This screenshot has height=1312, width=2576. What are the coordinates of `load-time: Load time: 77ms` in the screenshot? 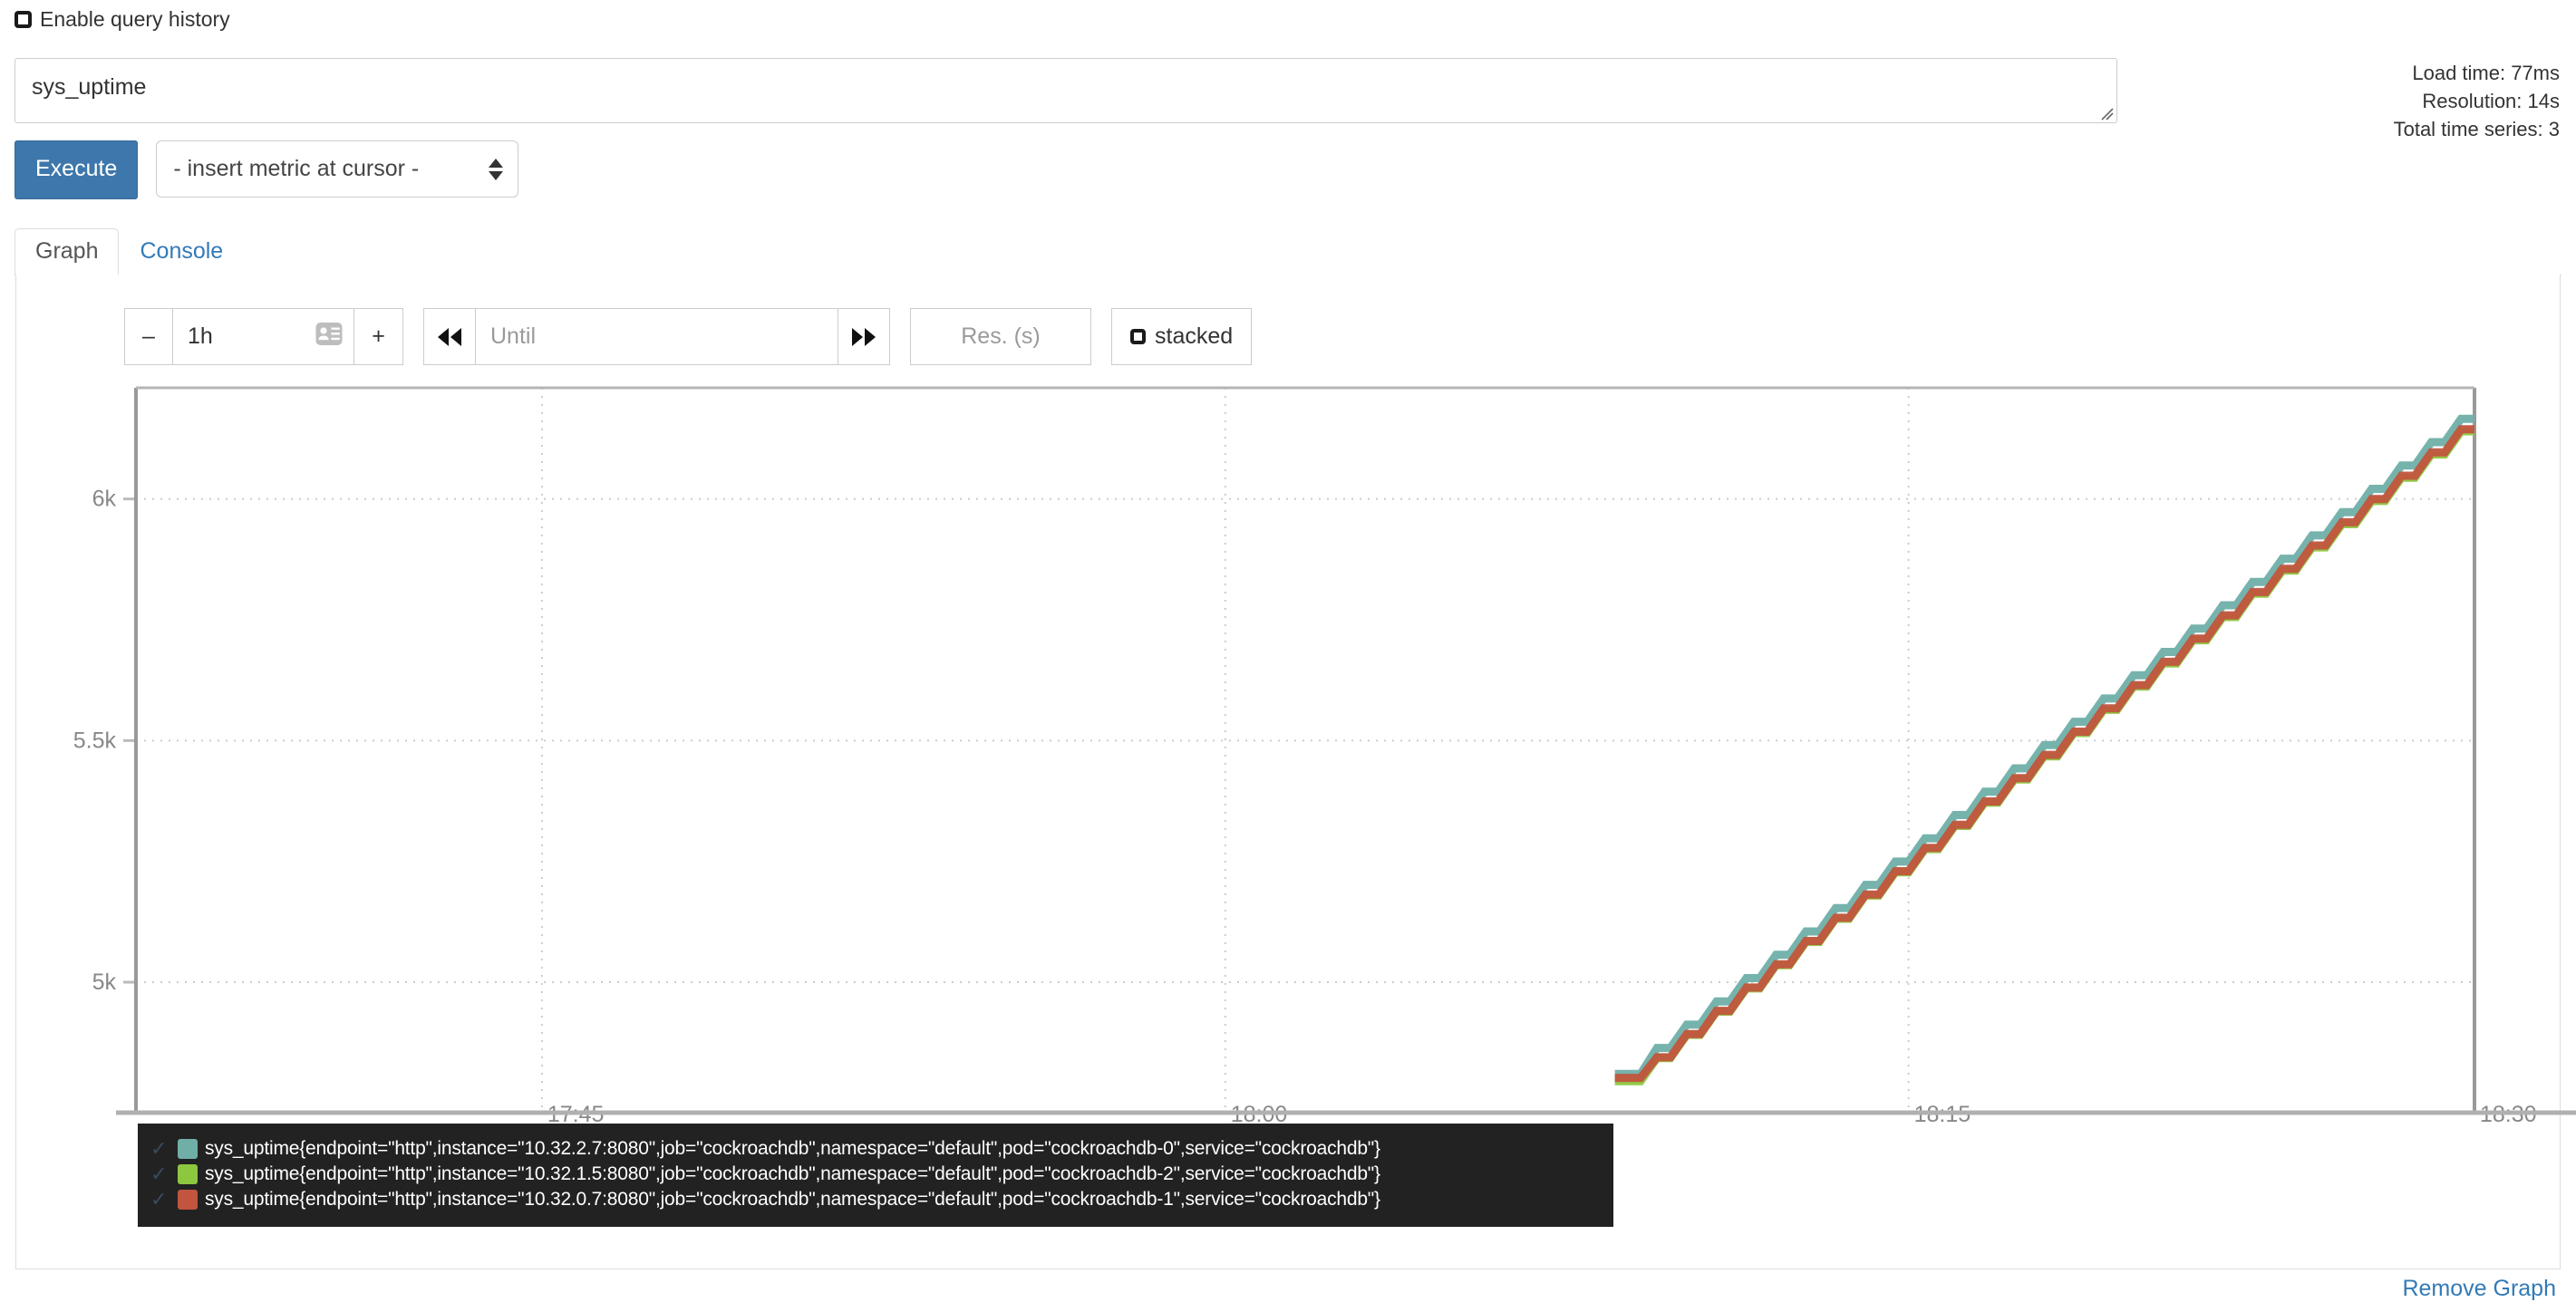 It's located at (2486, 73).